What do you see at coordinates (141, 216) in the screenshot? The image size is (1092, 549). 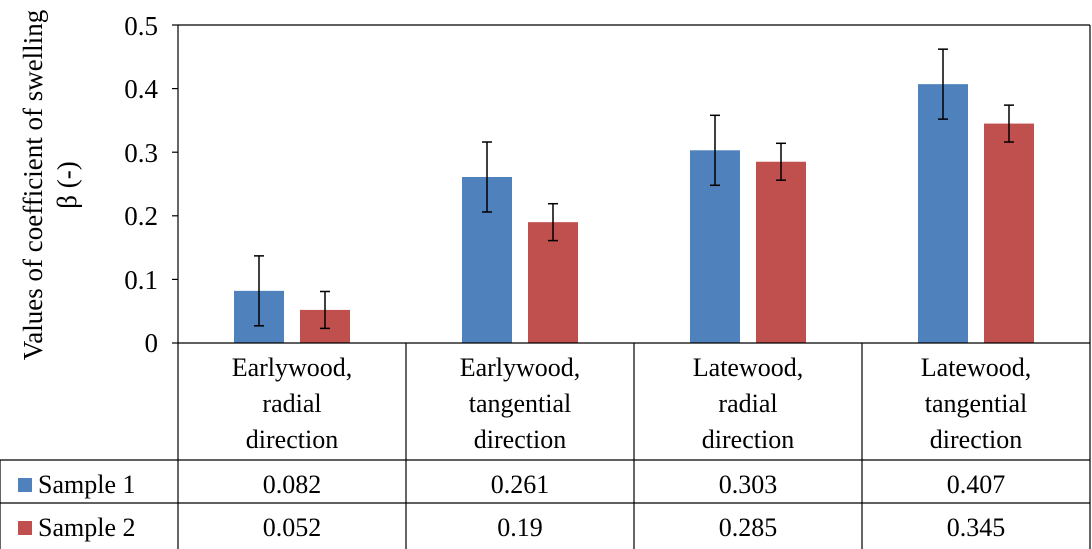 I see `y-tick-label: 0.2` at bounding box center [141, 216].